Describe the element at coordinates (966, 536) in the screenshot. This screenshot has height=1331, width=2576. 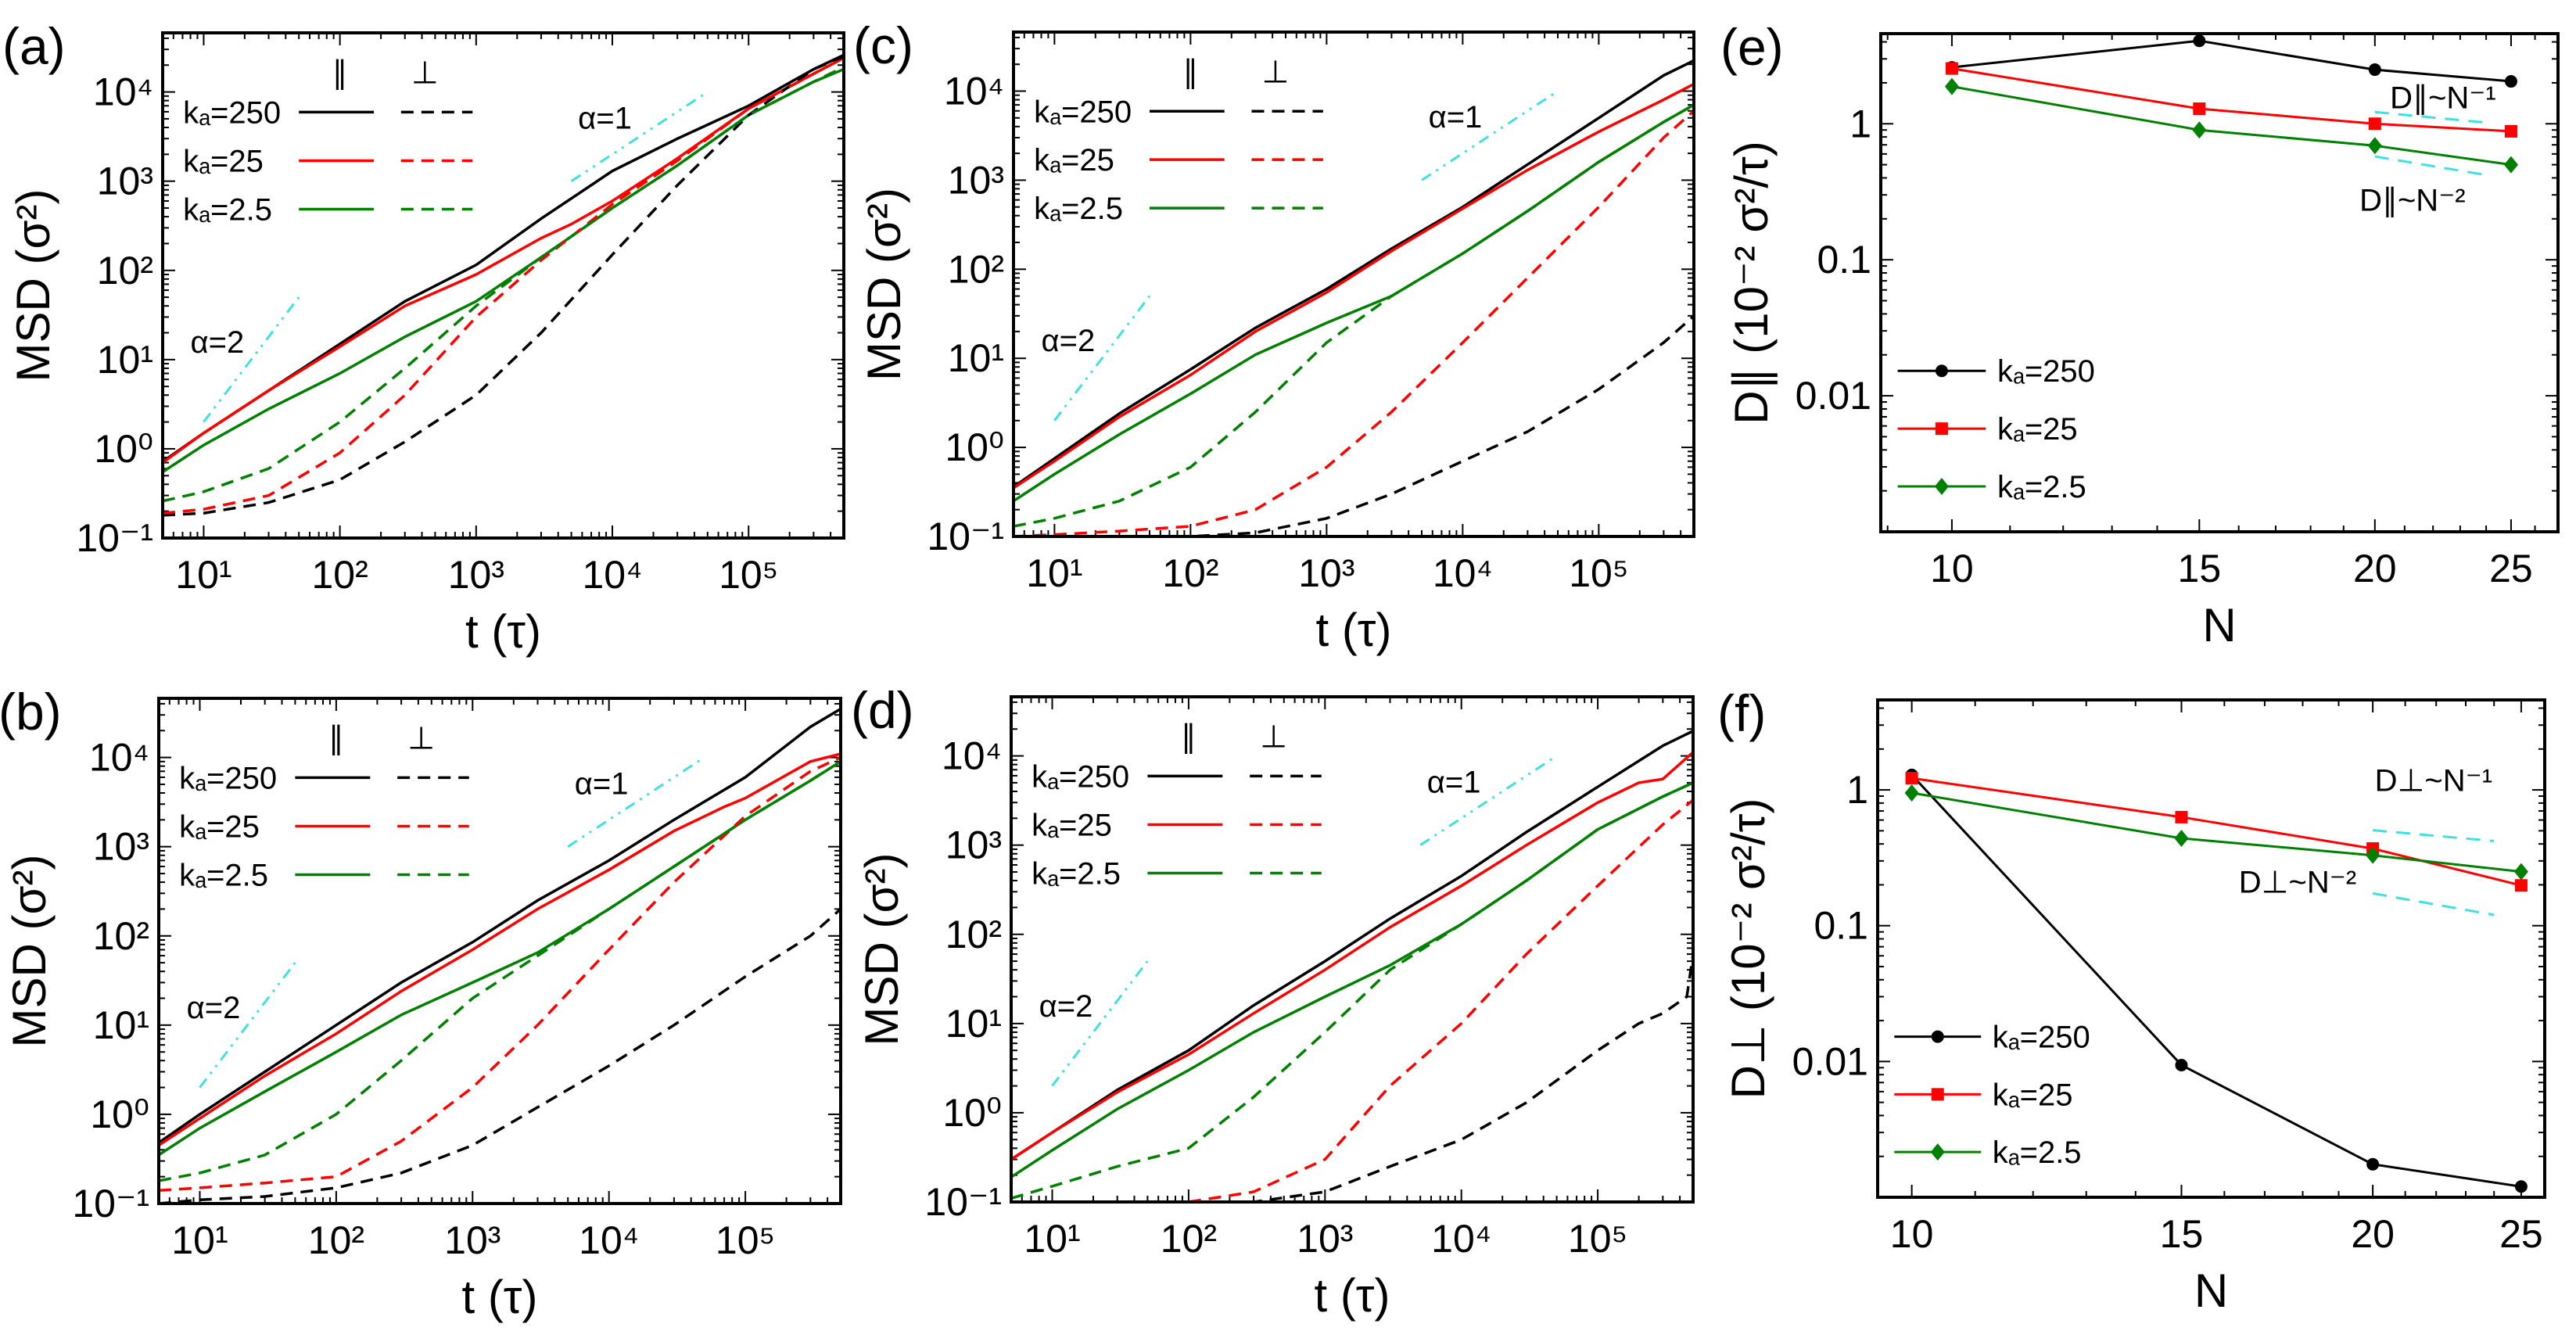
I see `y-tick-label: 10⁻¹` at that location.